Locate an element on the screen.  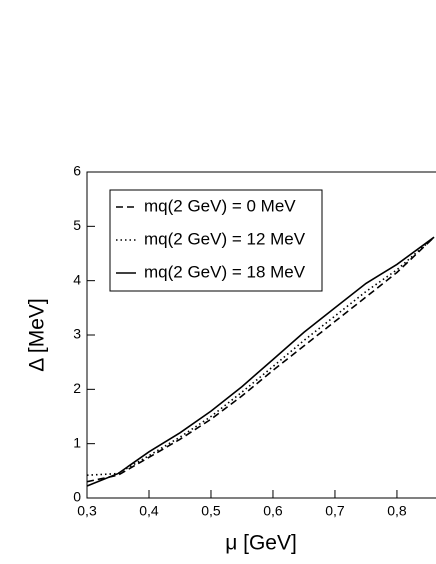
y-tick-label: 0 is located at coordinates (77, 497).